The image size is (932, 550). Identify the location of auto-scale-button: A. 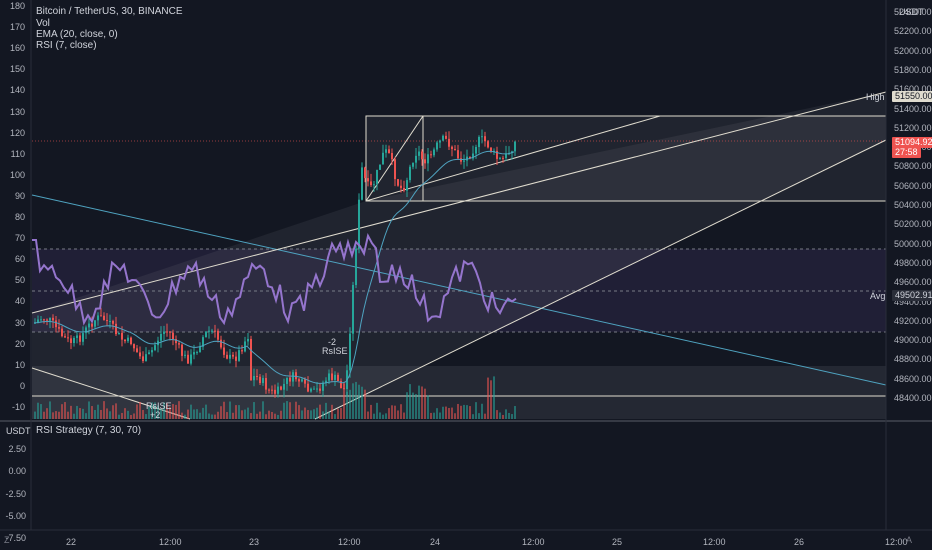
(909, 540).